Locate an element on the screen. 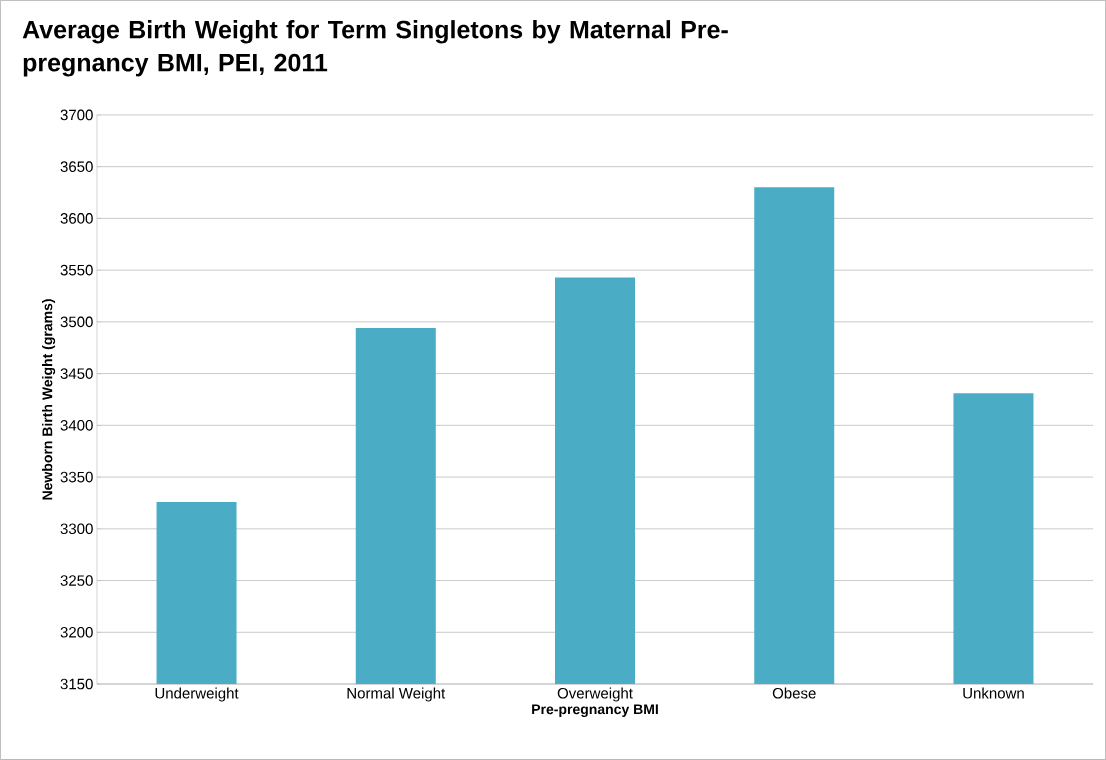  y-tick-label: 3500 is located at coordinates (76, 322).